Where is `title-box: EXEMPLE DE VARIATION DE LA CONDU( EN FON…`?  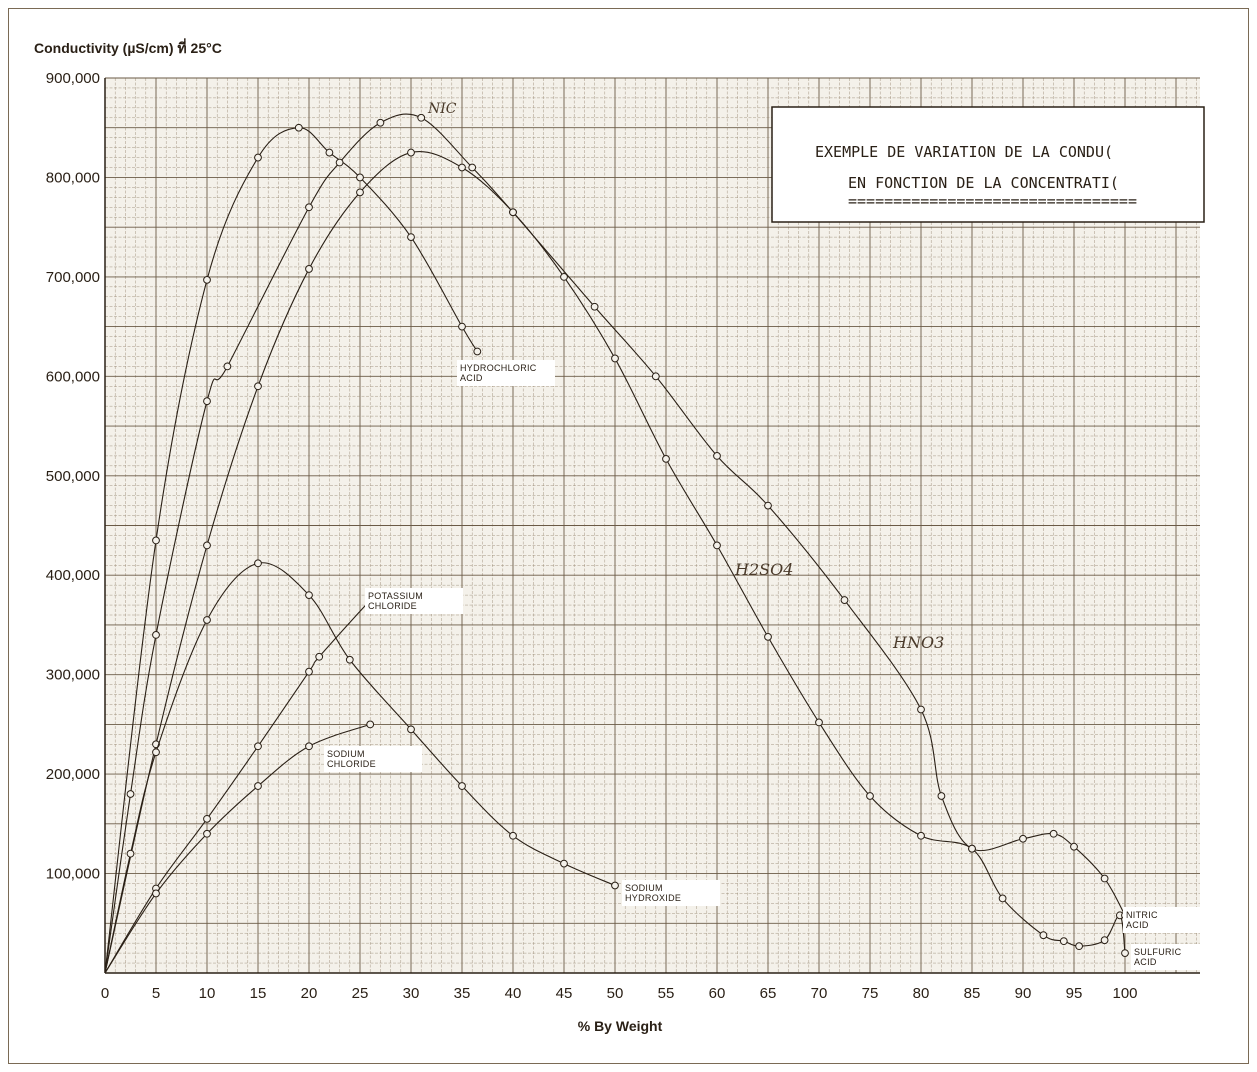 title-box: EXEMPLE DE VARIATION DE LA CONDU( EN FON… is located at coordinates (988, 164).